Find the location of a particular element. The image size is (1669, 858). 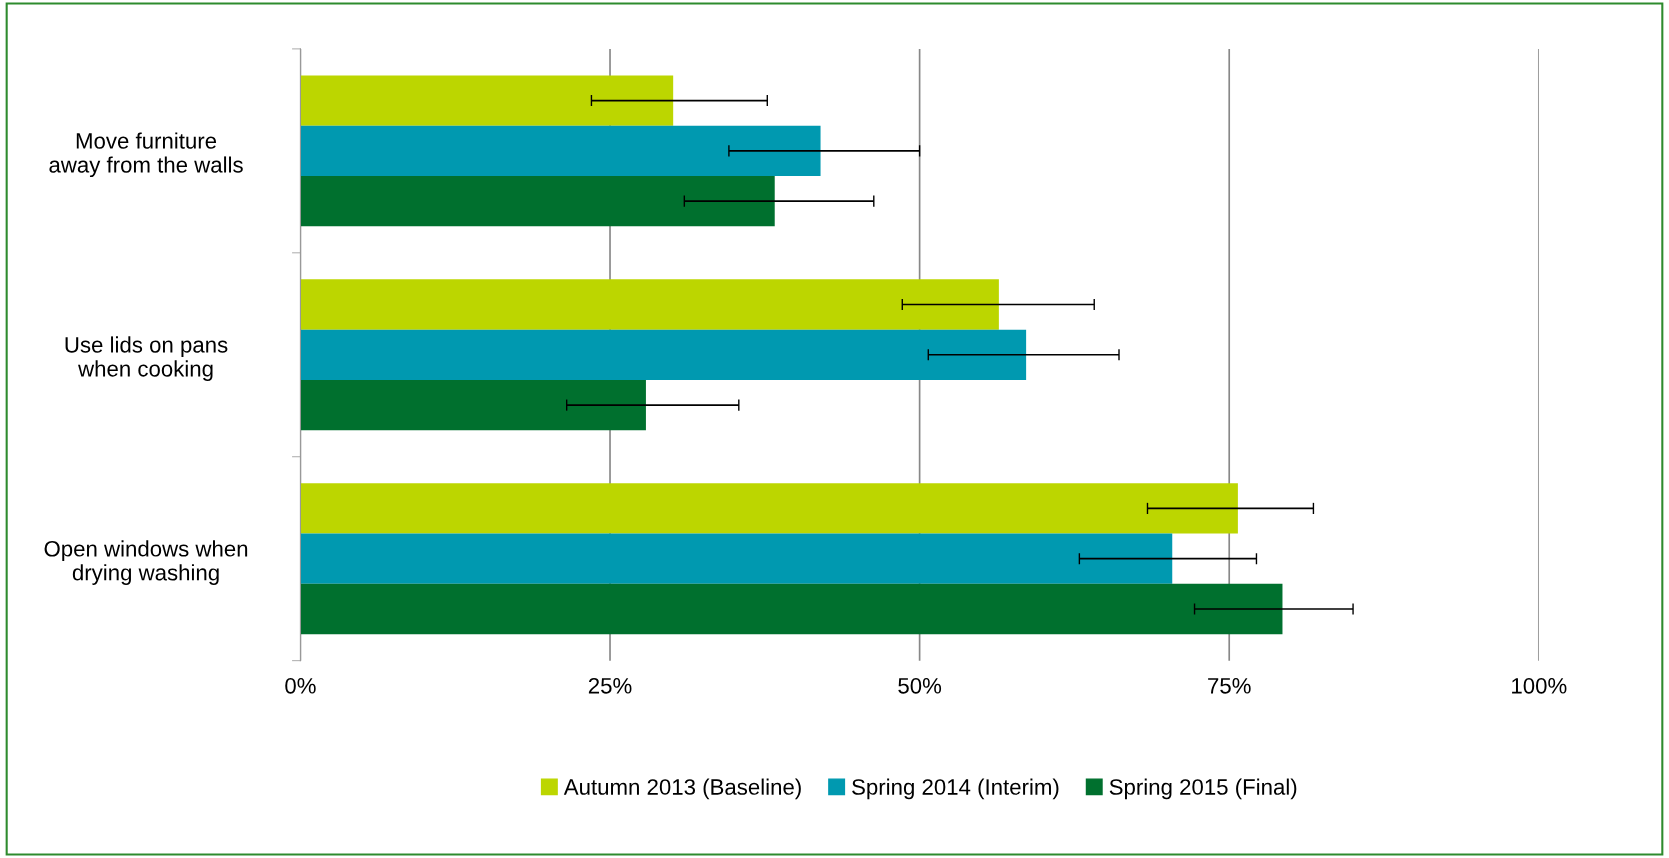

y-tick-label: Move furniture away from the walls is located at coordinates (146, 155).